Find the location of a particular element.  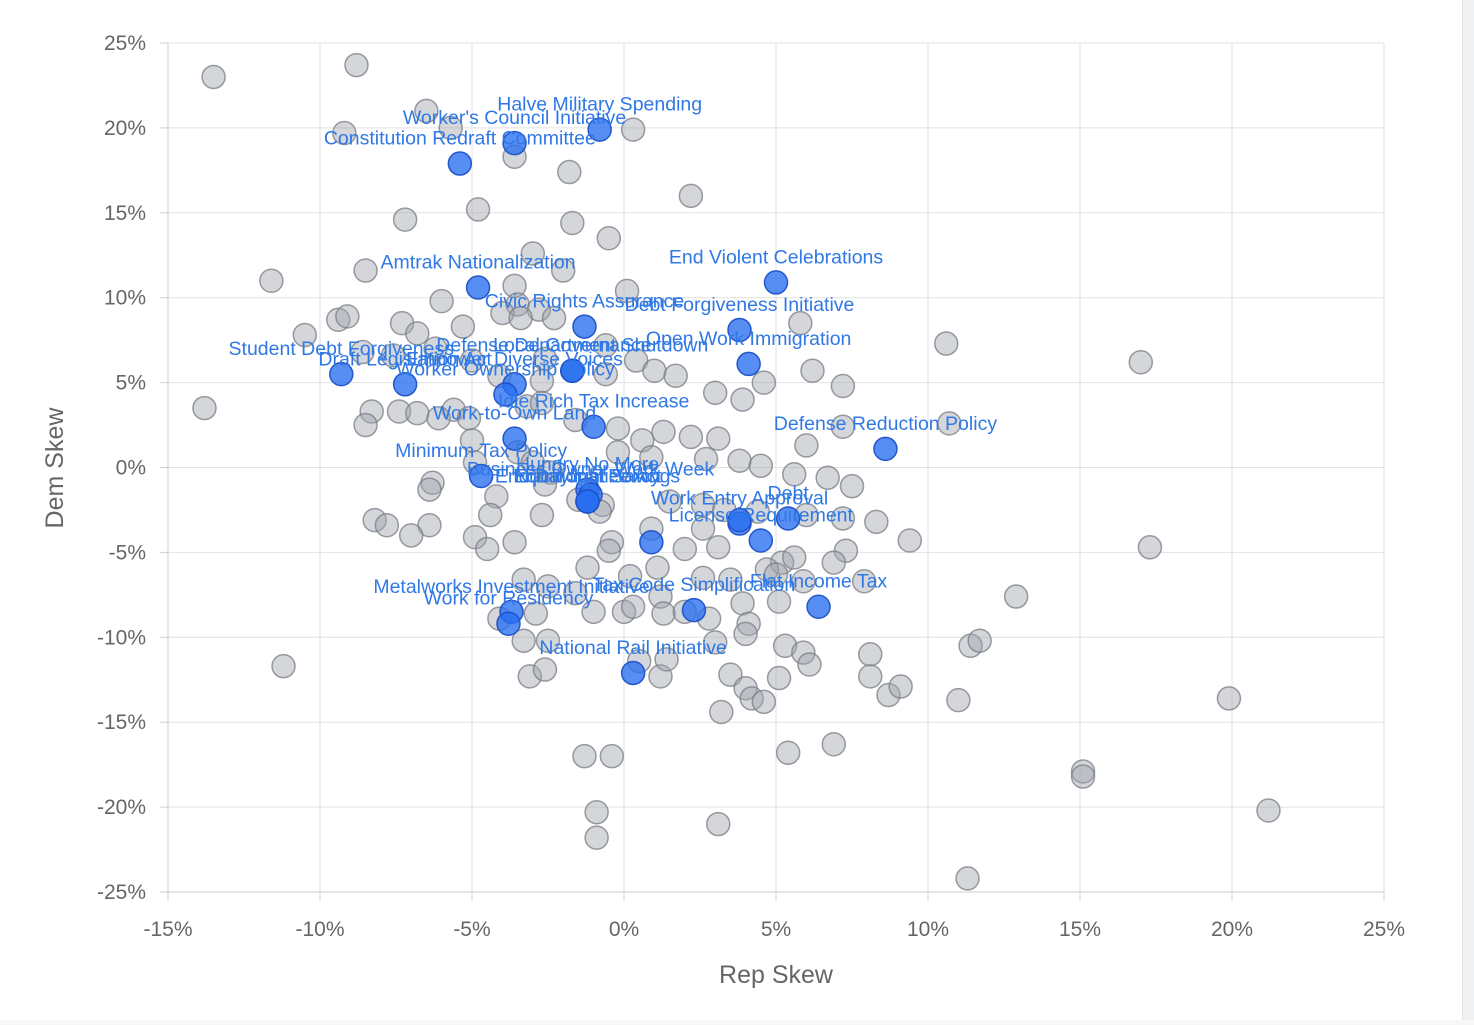

y-tick-label: -25% is located at coordinates (121, 892).